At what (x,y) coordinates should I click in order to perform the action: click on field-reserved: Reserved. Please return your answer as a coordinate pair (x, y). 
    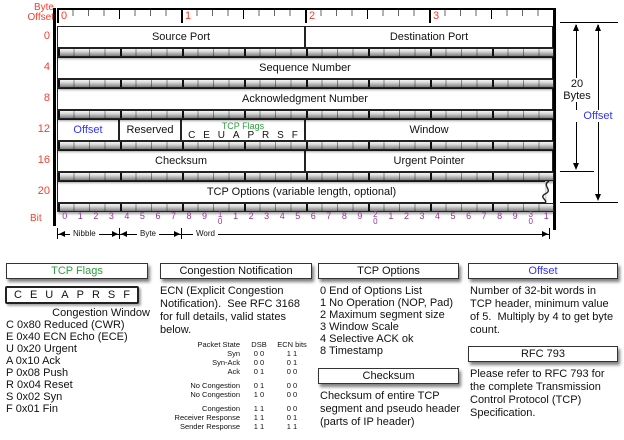
    Looking at the image, I should click on (150, 130).